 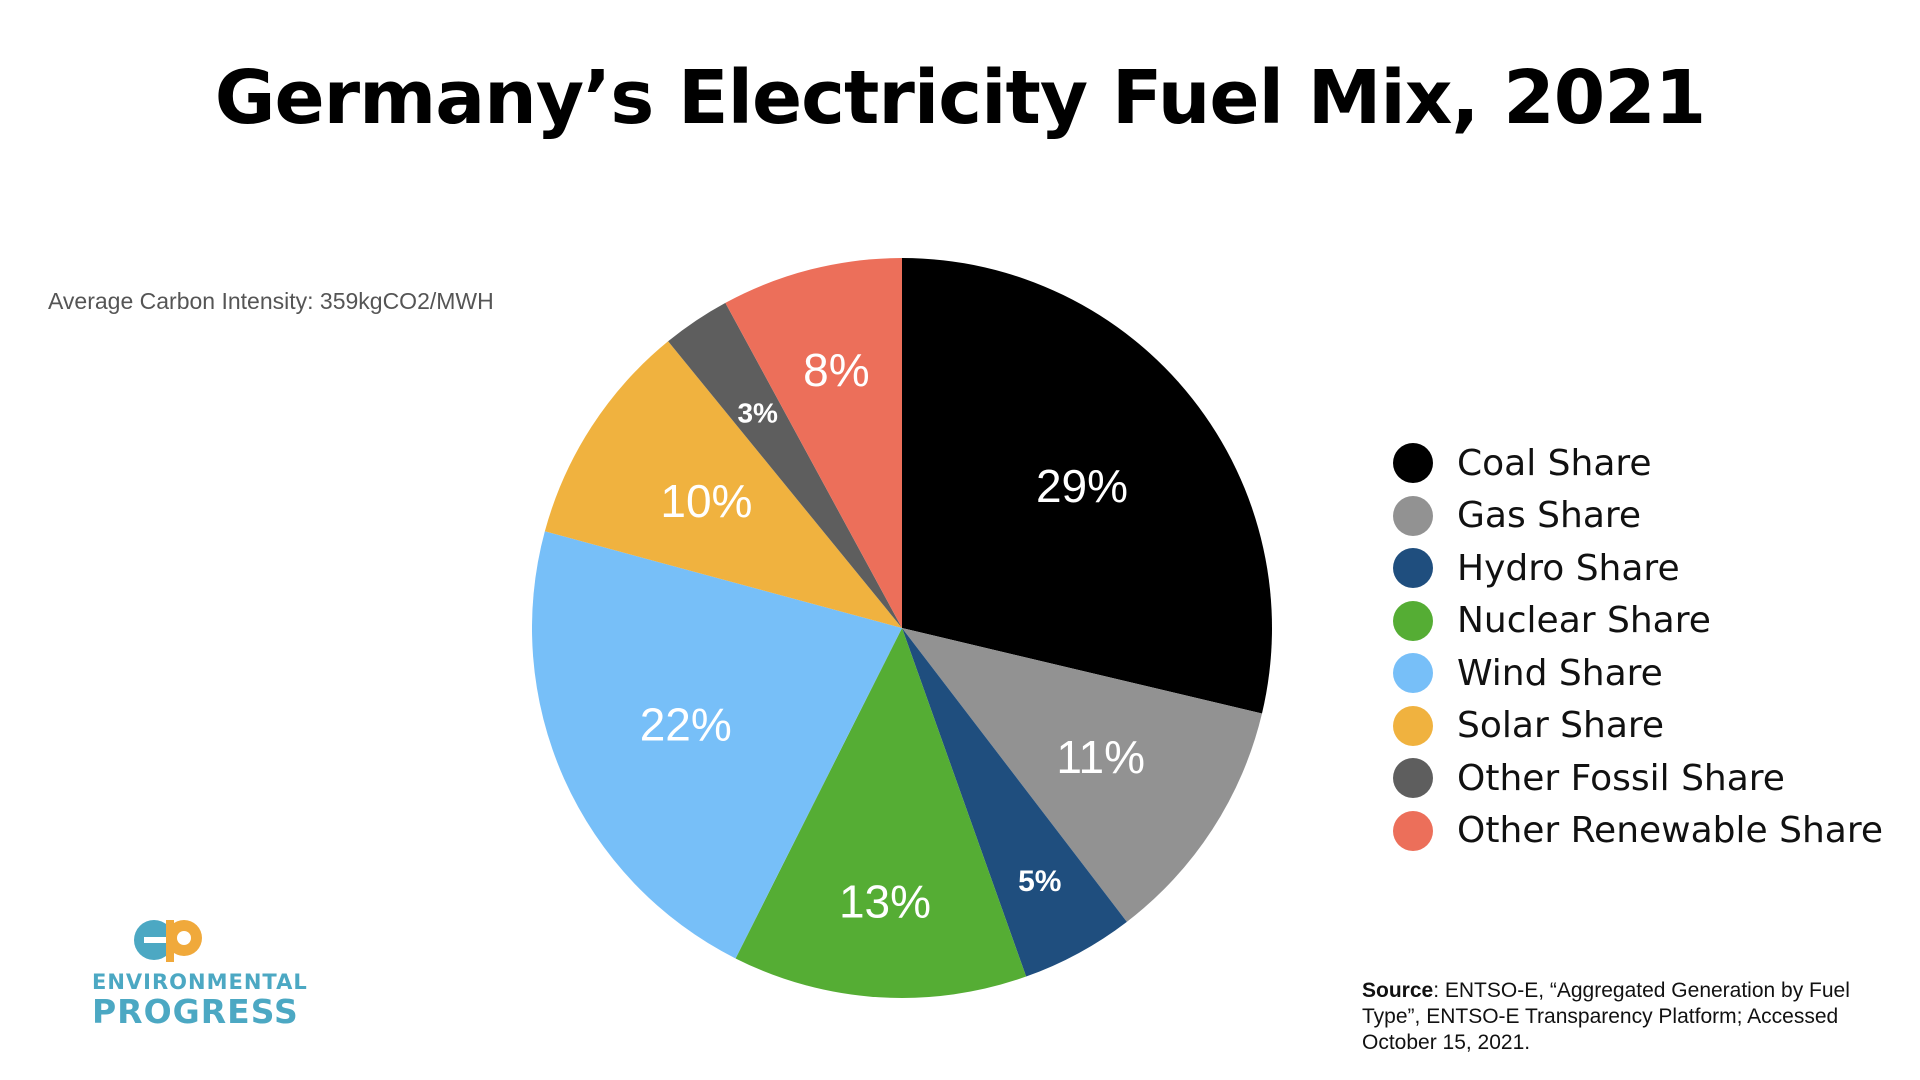 I want to click on pie-slice-gas-share, so click(x=1082, y=775).